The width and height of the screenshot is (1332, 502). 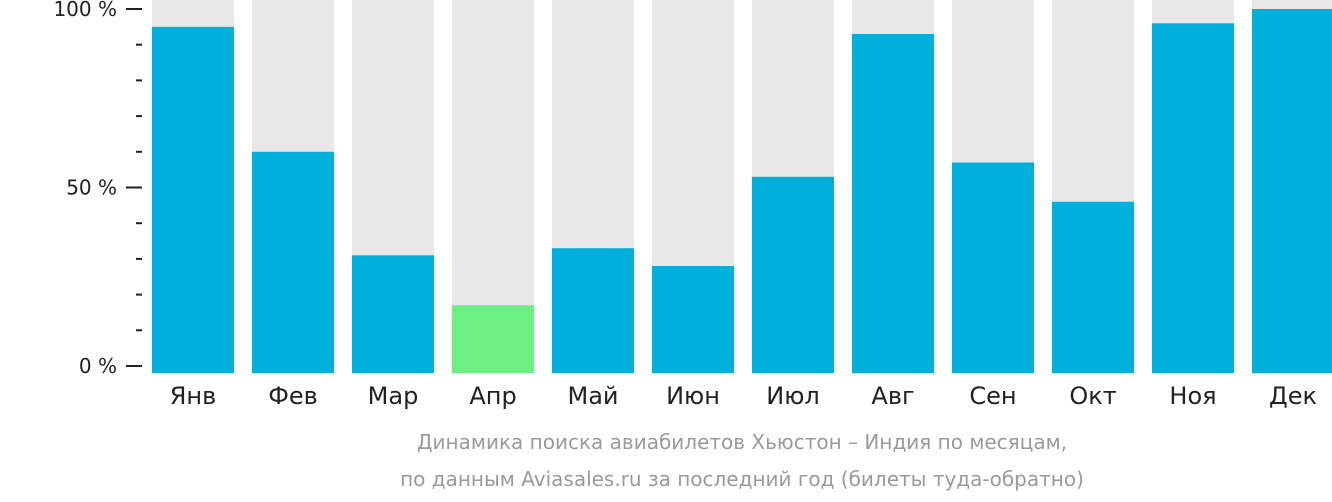 What do you see at coordinates (1293, 396) in the screenshot?
I see `x-category-label: Дек` at bounding box center [1293, 396].